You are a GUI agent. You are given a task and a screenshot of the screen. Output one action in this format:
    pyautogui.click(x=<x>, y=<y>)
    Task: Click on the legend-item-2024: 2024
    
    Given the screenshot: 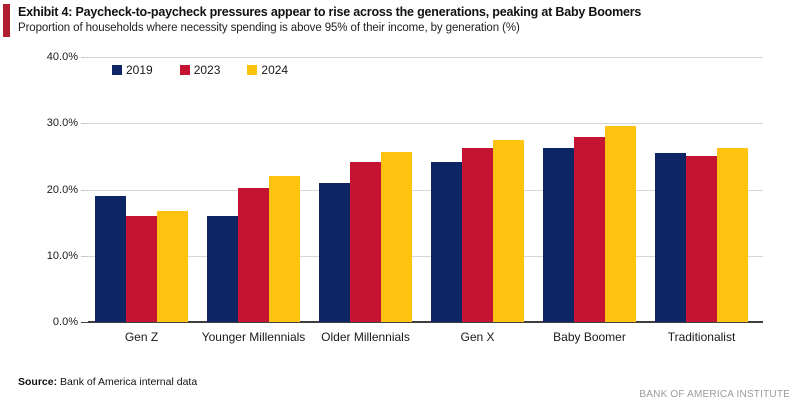 What is the action you would take?
    pyautogui.click(x=267, y=70)
    